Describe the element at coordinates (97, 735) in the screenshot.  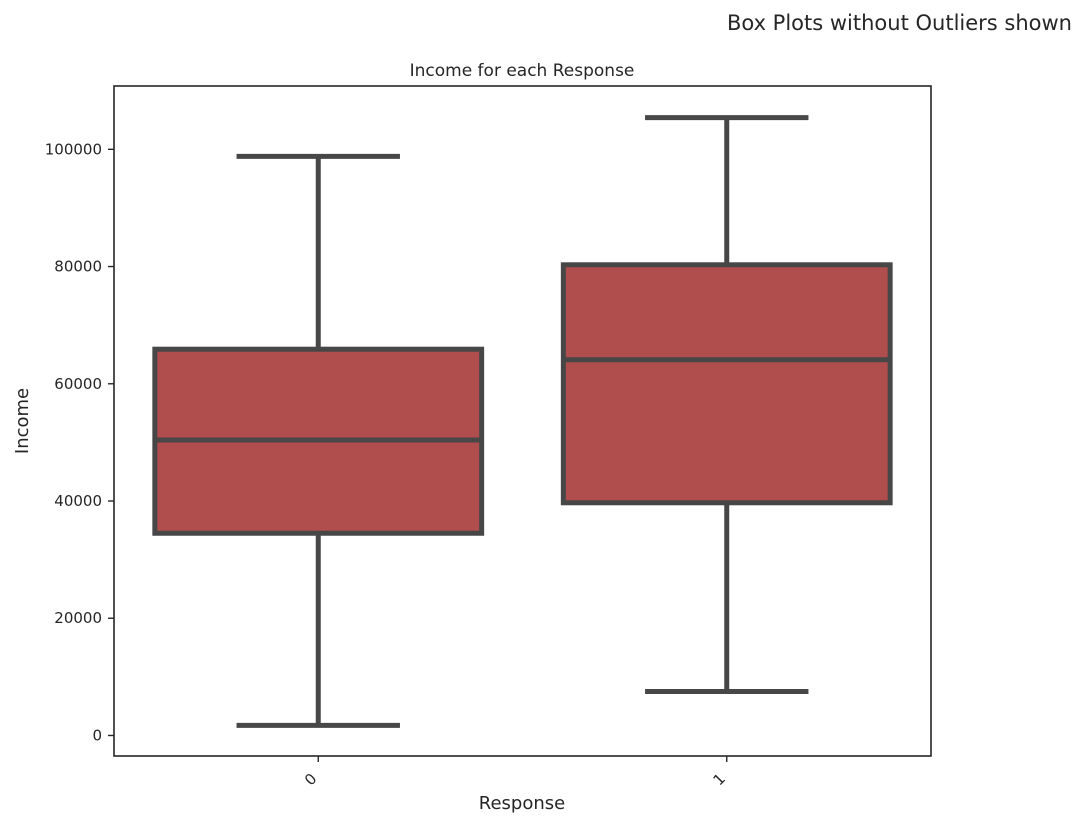
I see `y-tick-label: 0` at that location.